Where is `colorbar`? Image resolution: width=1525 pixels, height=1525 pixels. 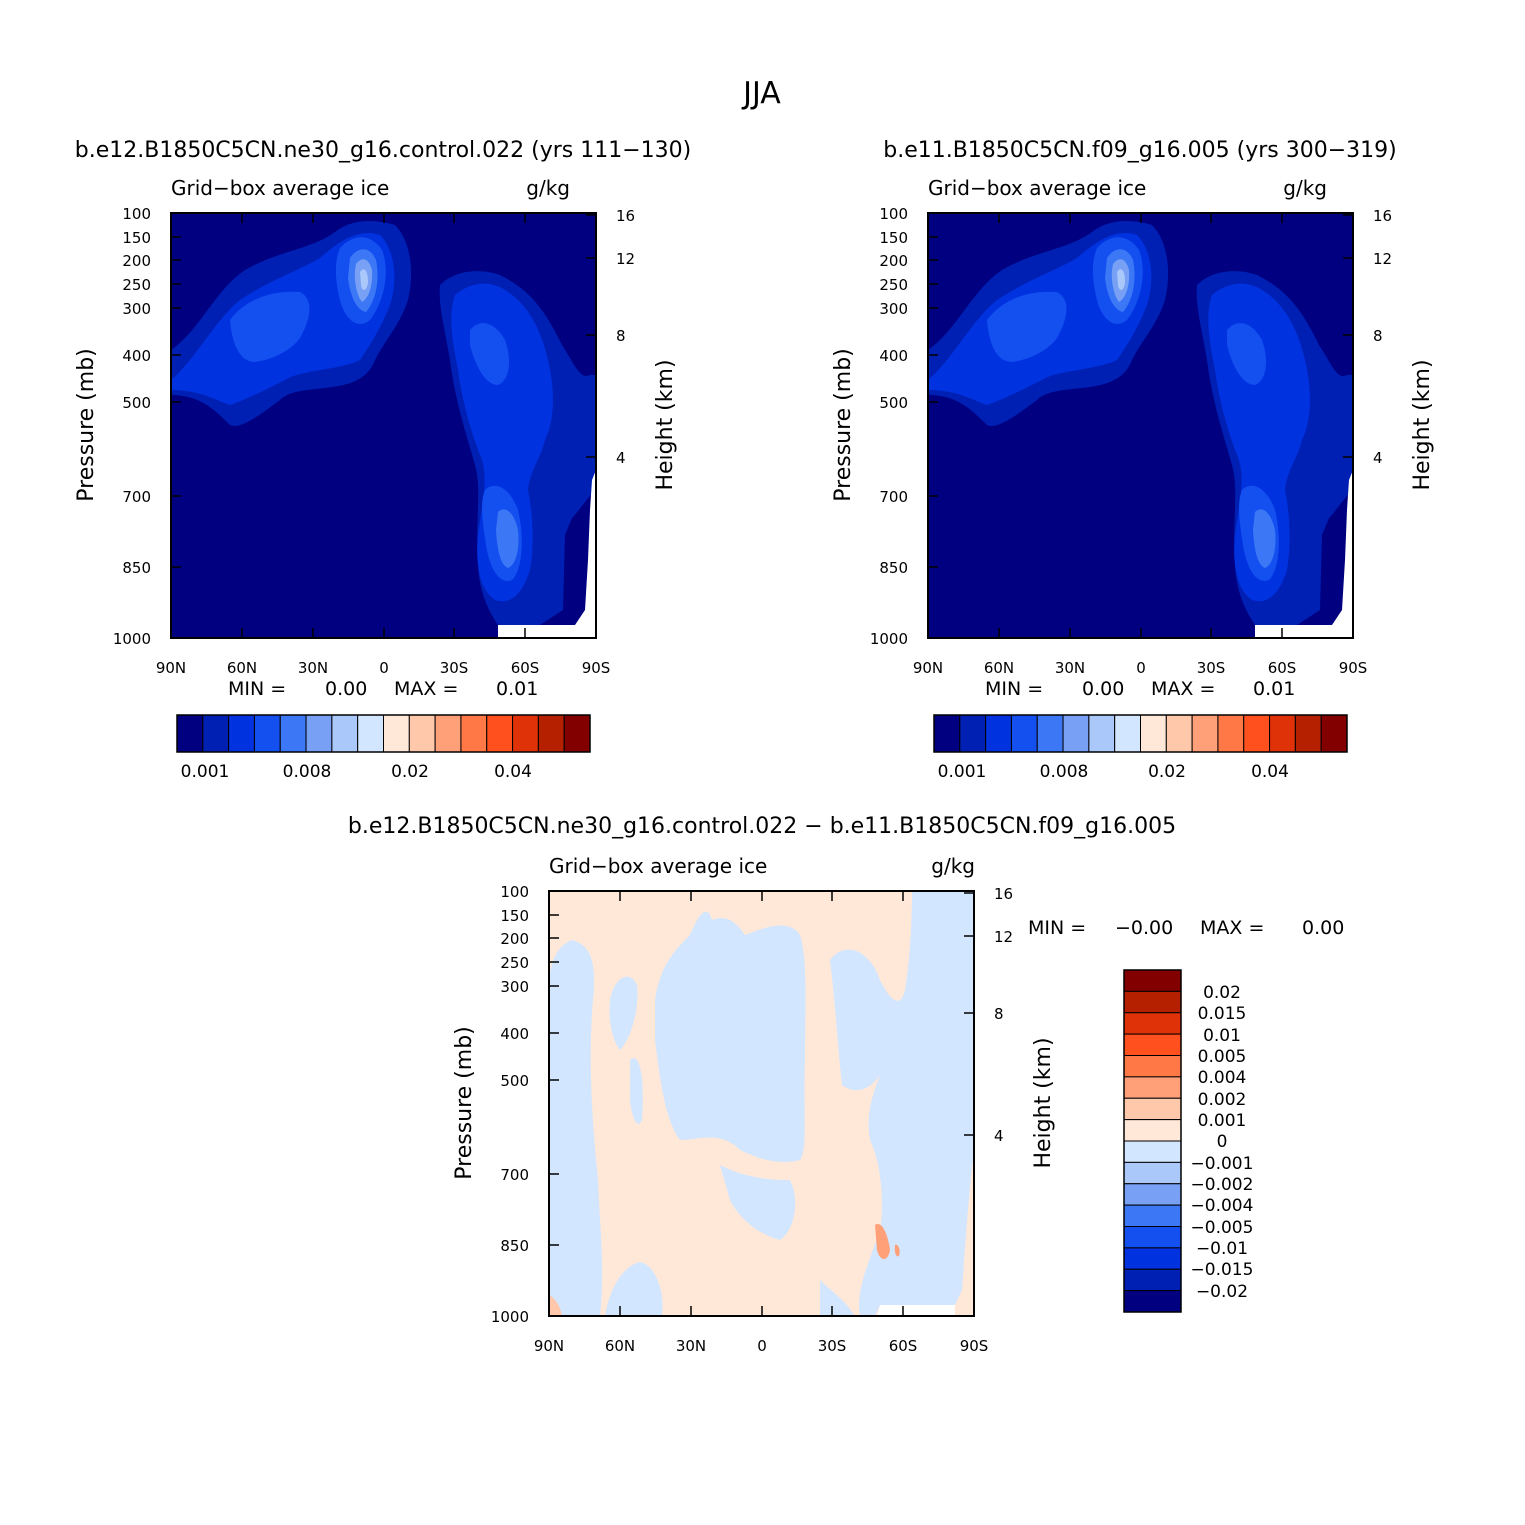 colorbar is located at coordinates (1152, 1141).